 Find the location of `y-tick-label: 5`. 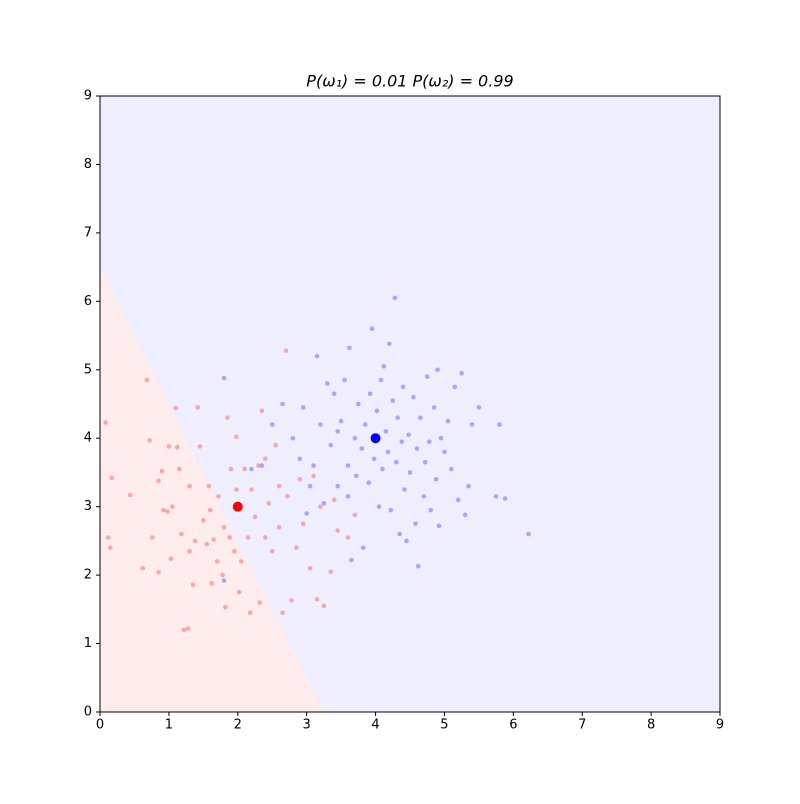

y-tick-label: 5 is located at coordinates (88, 369).